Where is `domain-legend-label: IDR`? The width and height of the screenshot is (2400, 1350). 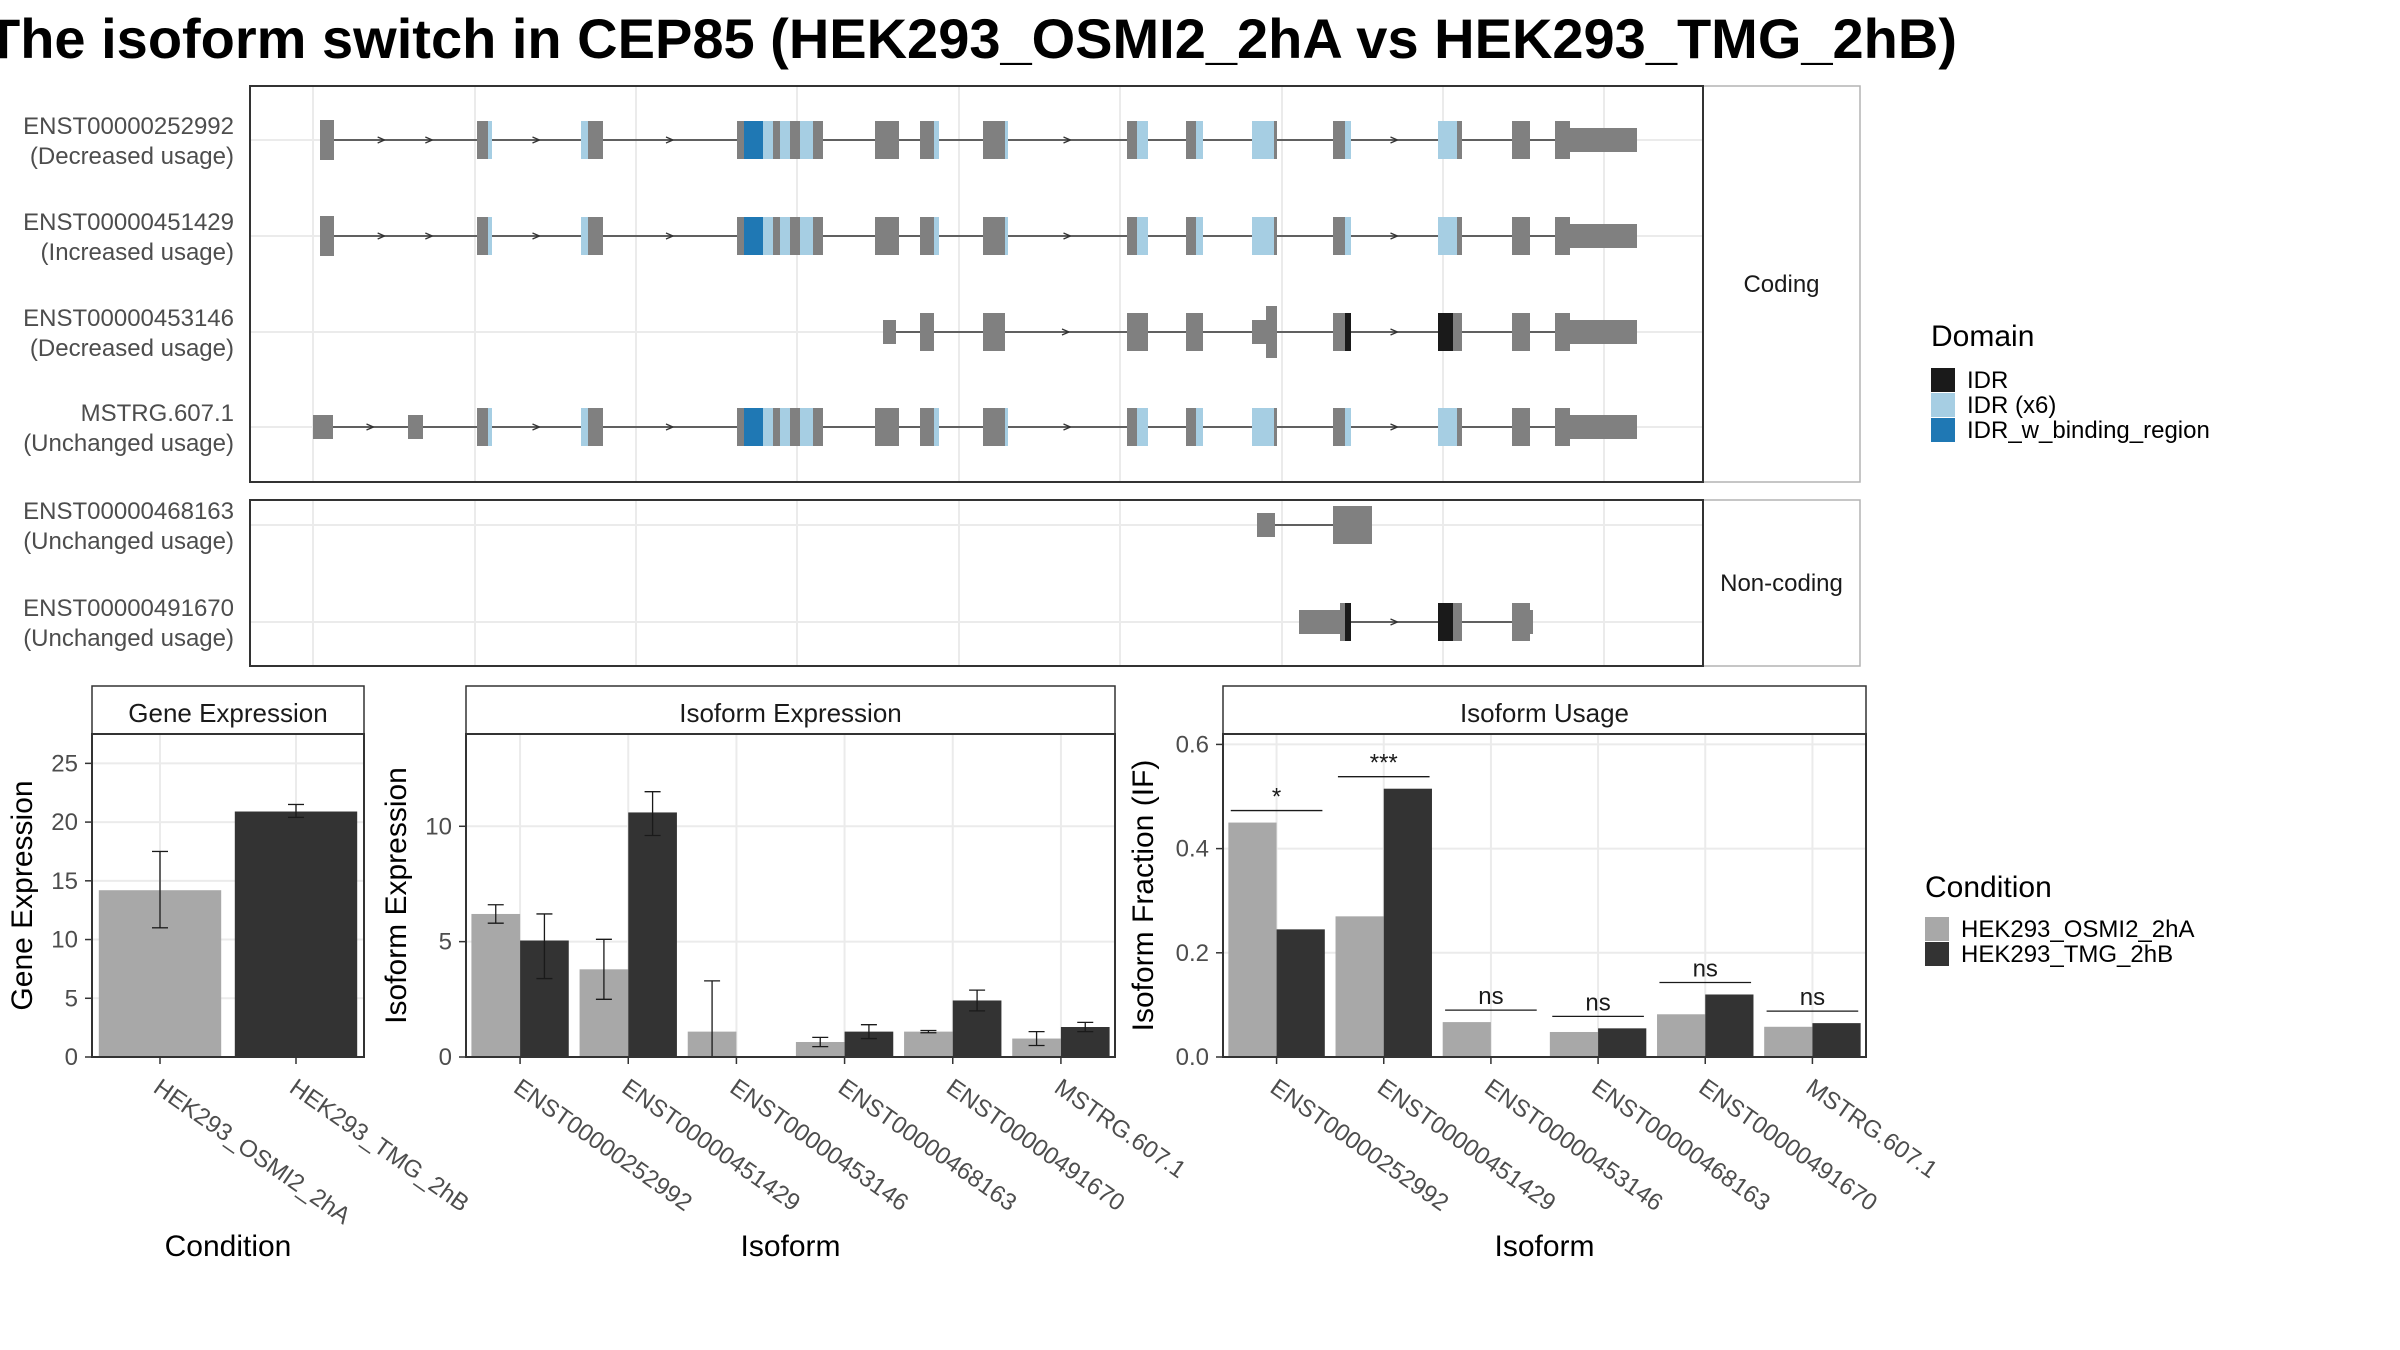 domain-legend-label: IDR is located at coordinates (1987, 380).